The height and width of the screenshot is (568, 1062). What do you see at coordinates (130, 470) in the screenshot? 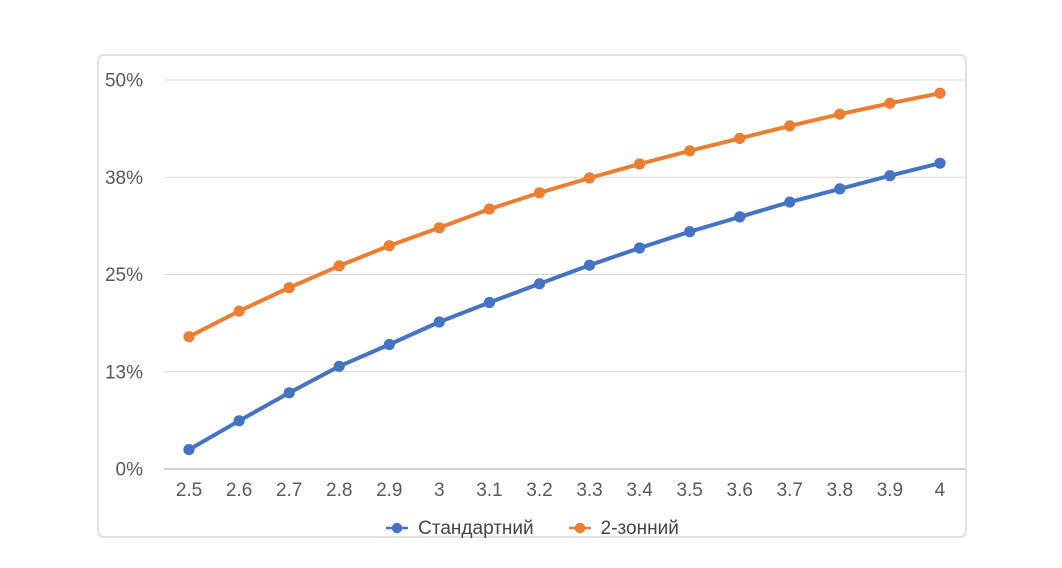
I see `y-tick-label: 0%` at bounding box center [130, 470].